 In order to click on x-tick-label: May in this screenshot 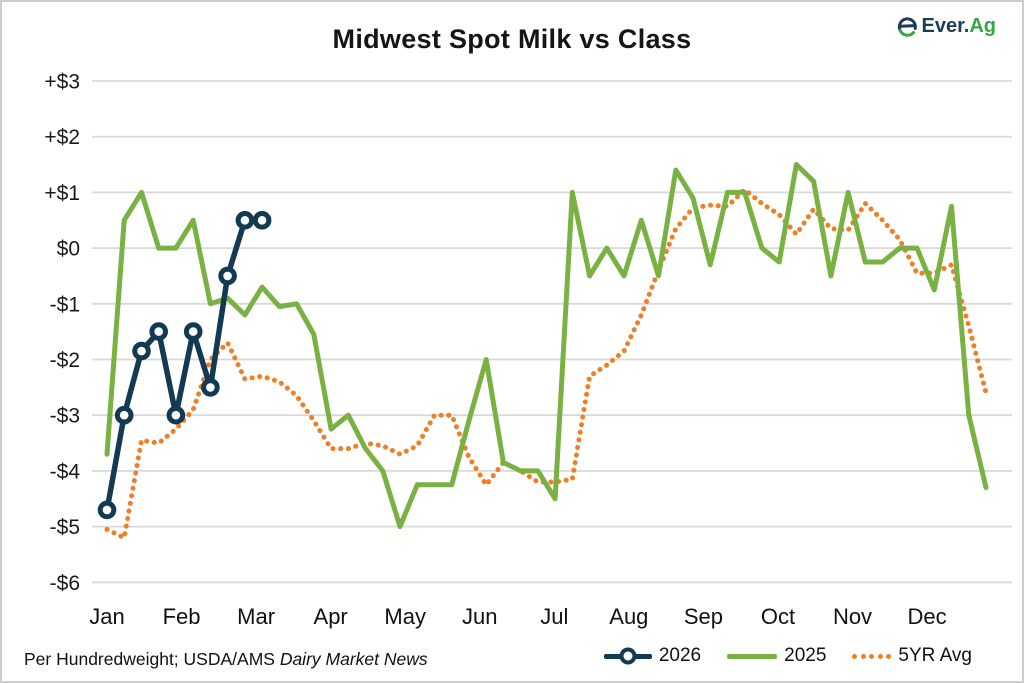, I will do `click(405, 616)`.